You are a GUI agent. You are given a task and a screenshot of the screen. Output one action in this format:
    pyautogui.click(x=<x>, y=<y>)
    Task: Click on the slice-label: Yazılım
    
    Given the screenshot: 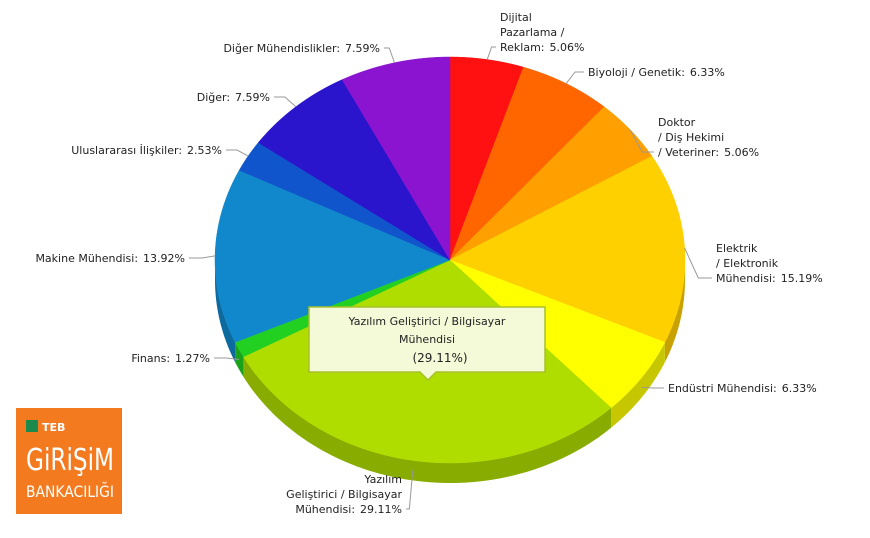 What is the action you would take?
    pyautogui.click(x=382, y=479)
    